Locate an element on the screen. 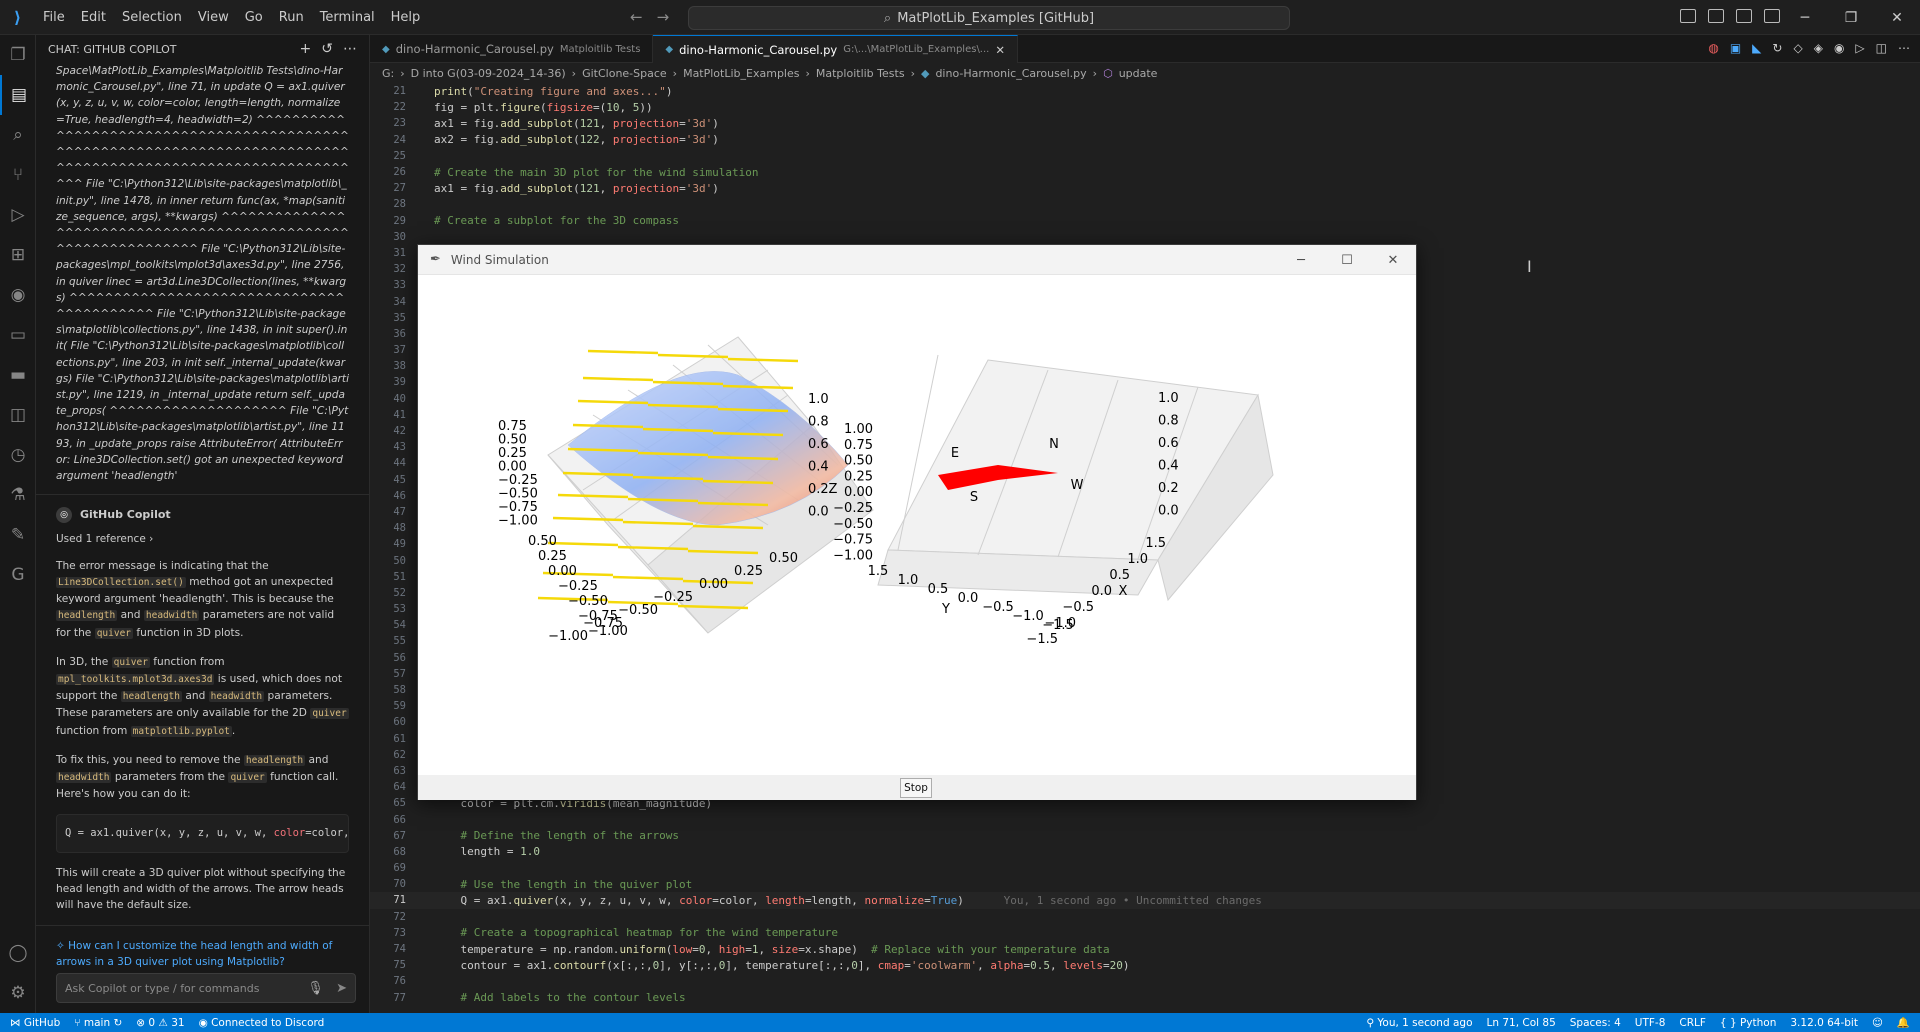  menu-edit: Edit is located at coordinates (93, 17).